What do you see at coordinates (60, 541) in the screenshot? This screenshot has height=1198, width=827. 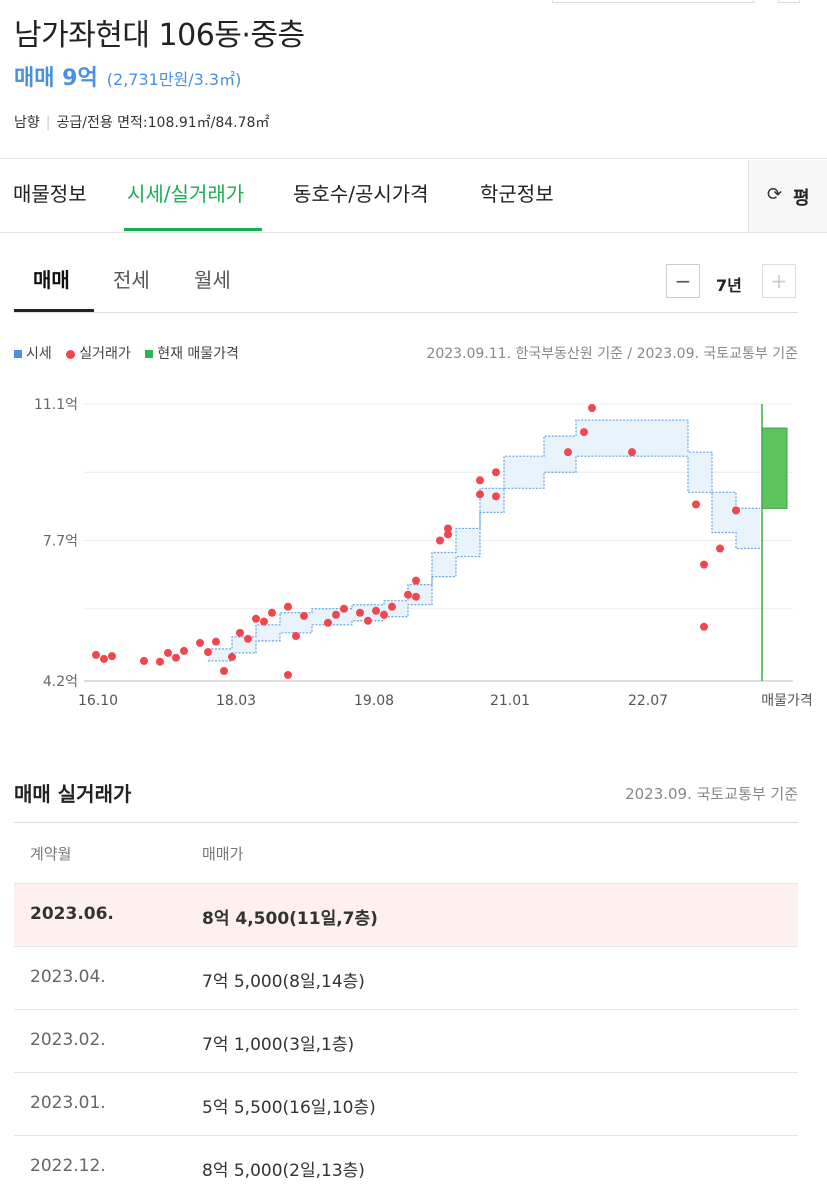 I see `y-tick-label: 7.7억` at bounding box center [60, 541].